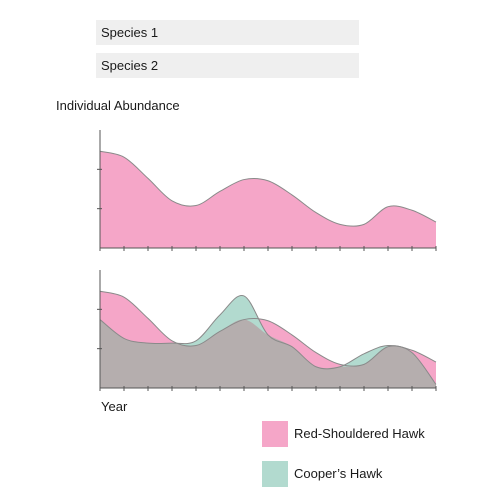 The width and height of the screenshot is (500, 500). Describe the element at coordinates (338, 473) in the screenshot. I see `legend-label-coopers-hawk: Cooper’s Hawk` at that location.